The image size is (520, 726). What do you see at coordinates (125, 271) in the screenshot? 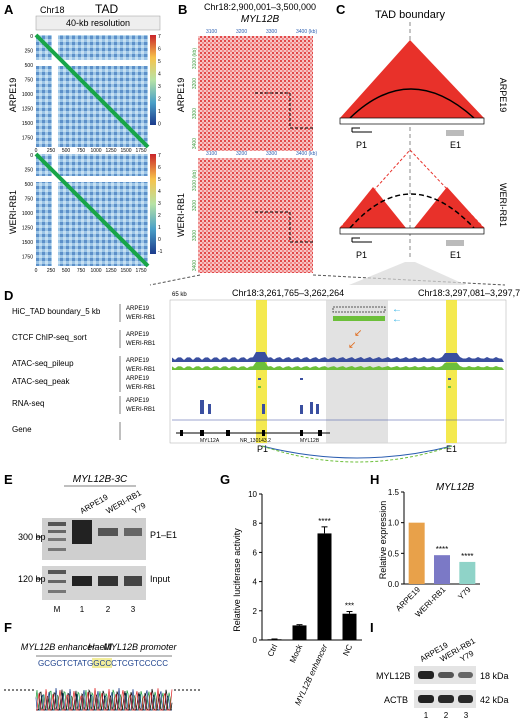
I see `a-xtick: 1500` at bounding box center [125, 271].